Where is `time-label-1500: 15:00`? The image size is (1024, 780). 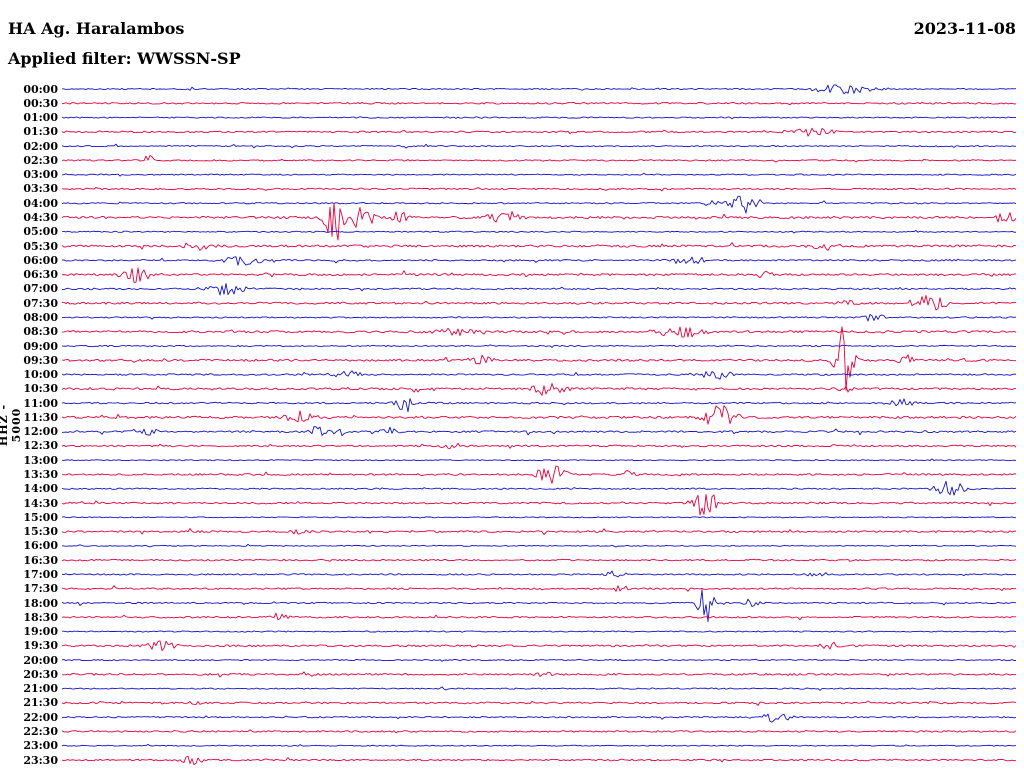
time-label-1500: 15:00 is located at coordinates (40, 517).